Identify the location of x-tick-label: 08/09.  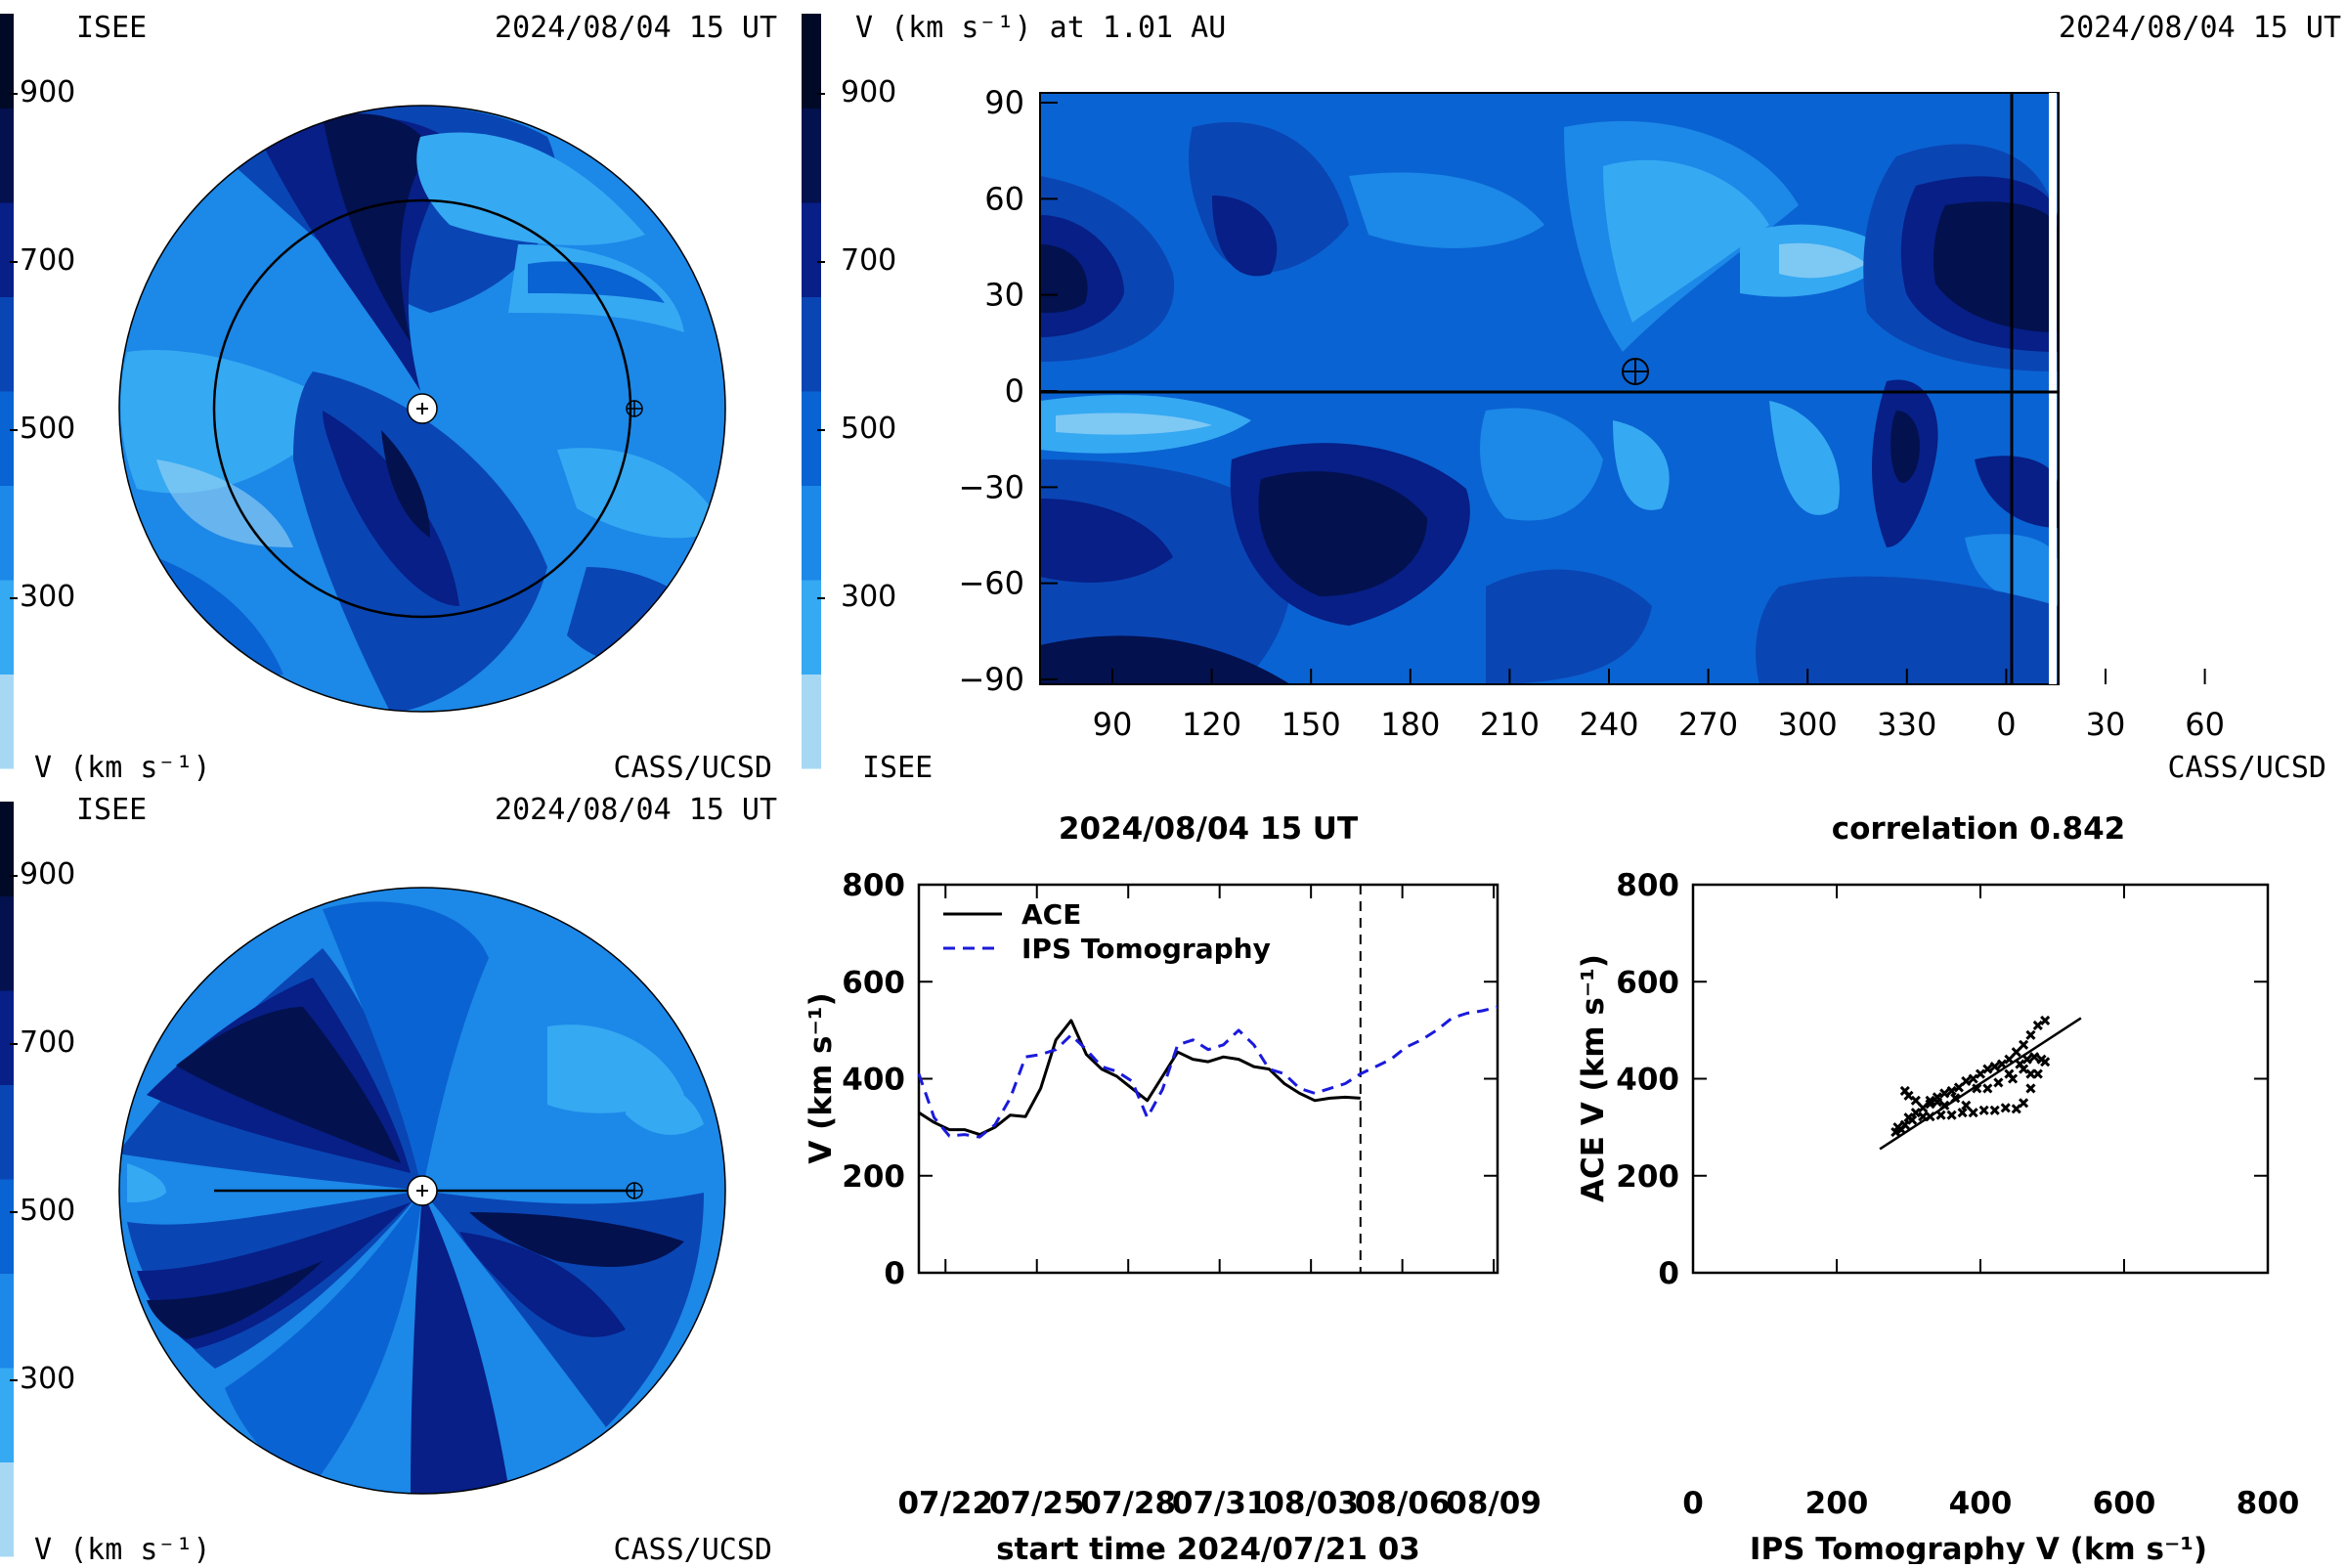
(1494, 1504).